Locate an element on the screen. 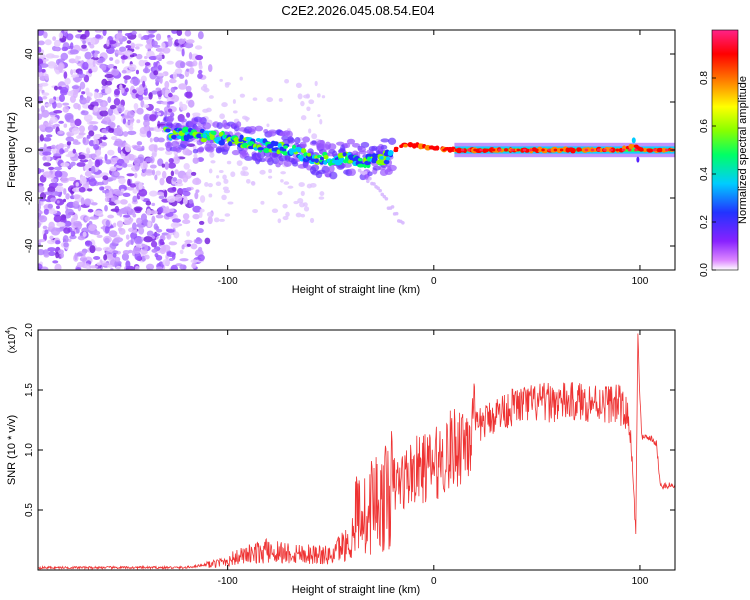 Image resolution: width=750 pixels, height=600 pixels. colorbar-tick-label: 0.0 is located at coordinates (704, 270).